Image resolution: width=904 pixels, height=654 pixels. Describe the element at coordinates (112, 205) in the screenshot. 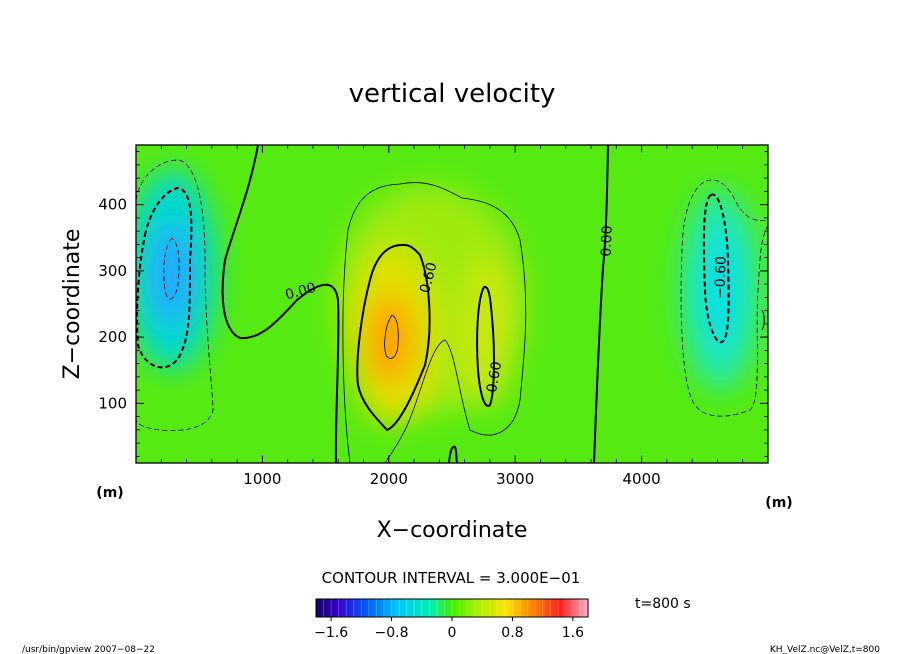

I see `y-tick-label-3: 400` at that location.